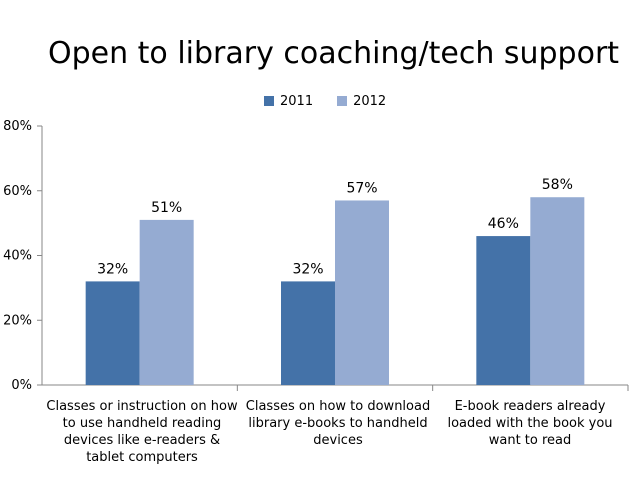  What do you see at coordinates (307, 269) in the screenshot?
I see `data-label-2011-cat2: 32%` at bounding box center [307, 269].